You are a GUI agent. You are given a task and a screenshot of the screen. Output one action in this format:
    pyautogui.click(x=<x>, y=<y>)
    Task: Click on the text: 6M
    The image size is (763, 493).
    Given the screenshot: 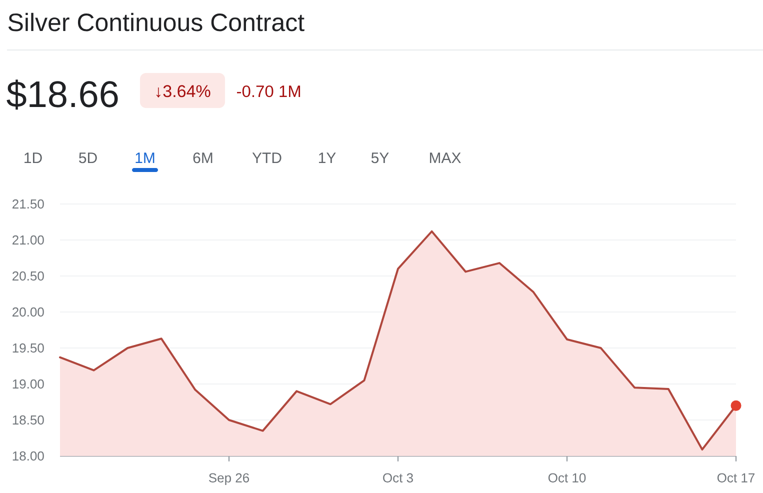 What is the action you would take?
    pyautogui.click(x=202, y=158)
    